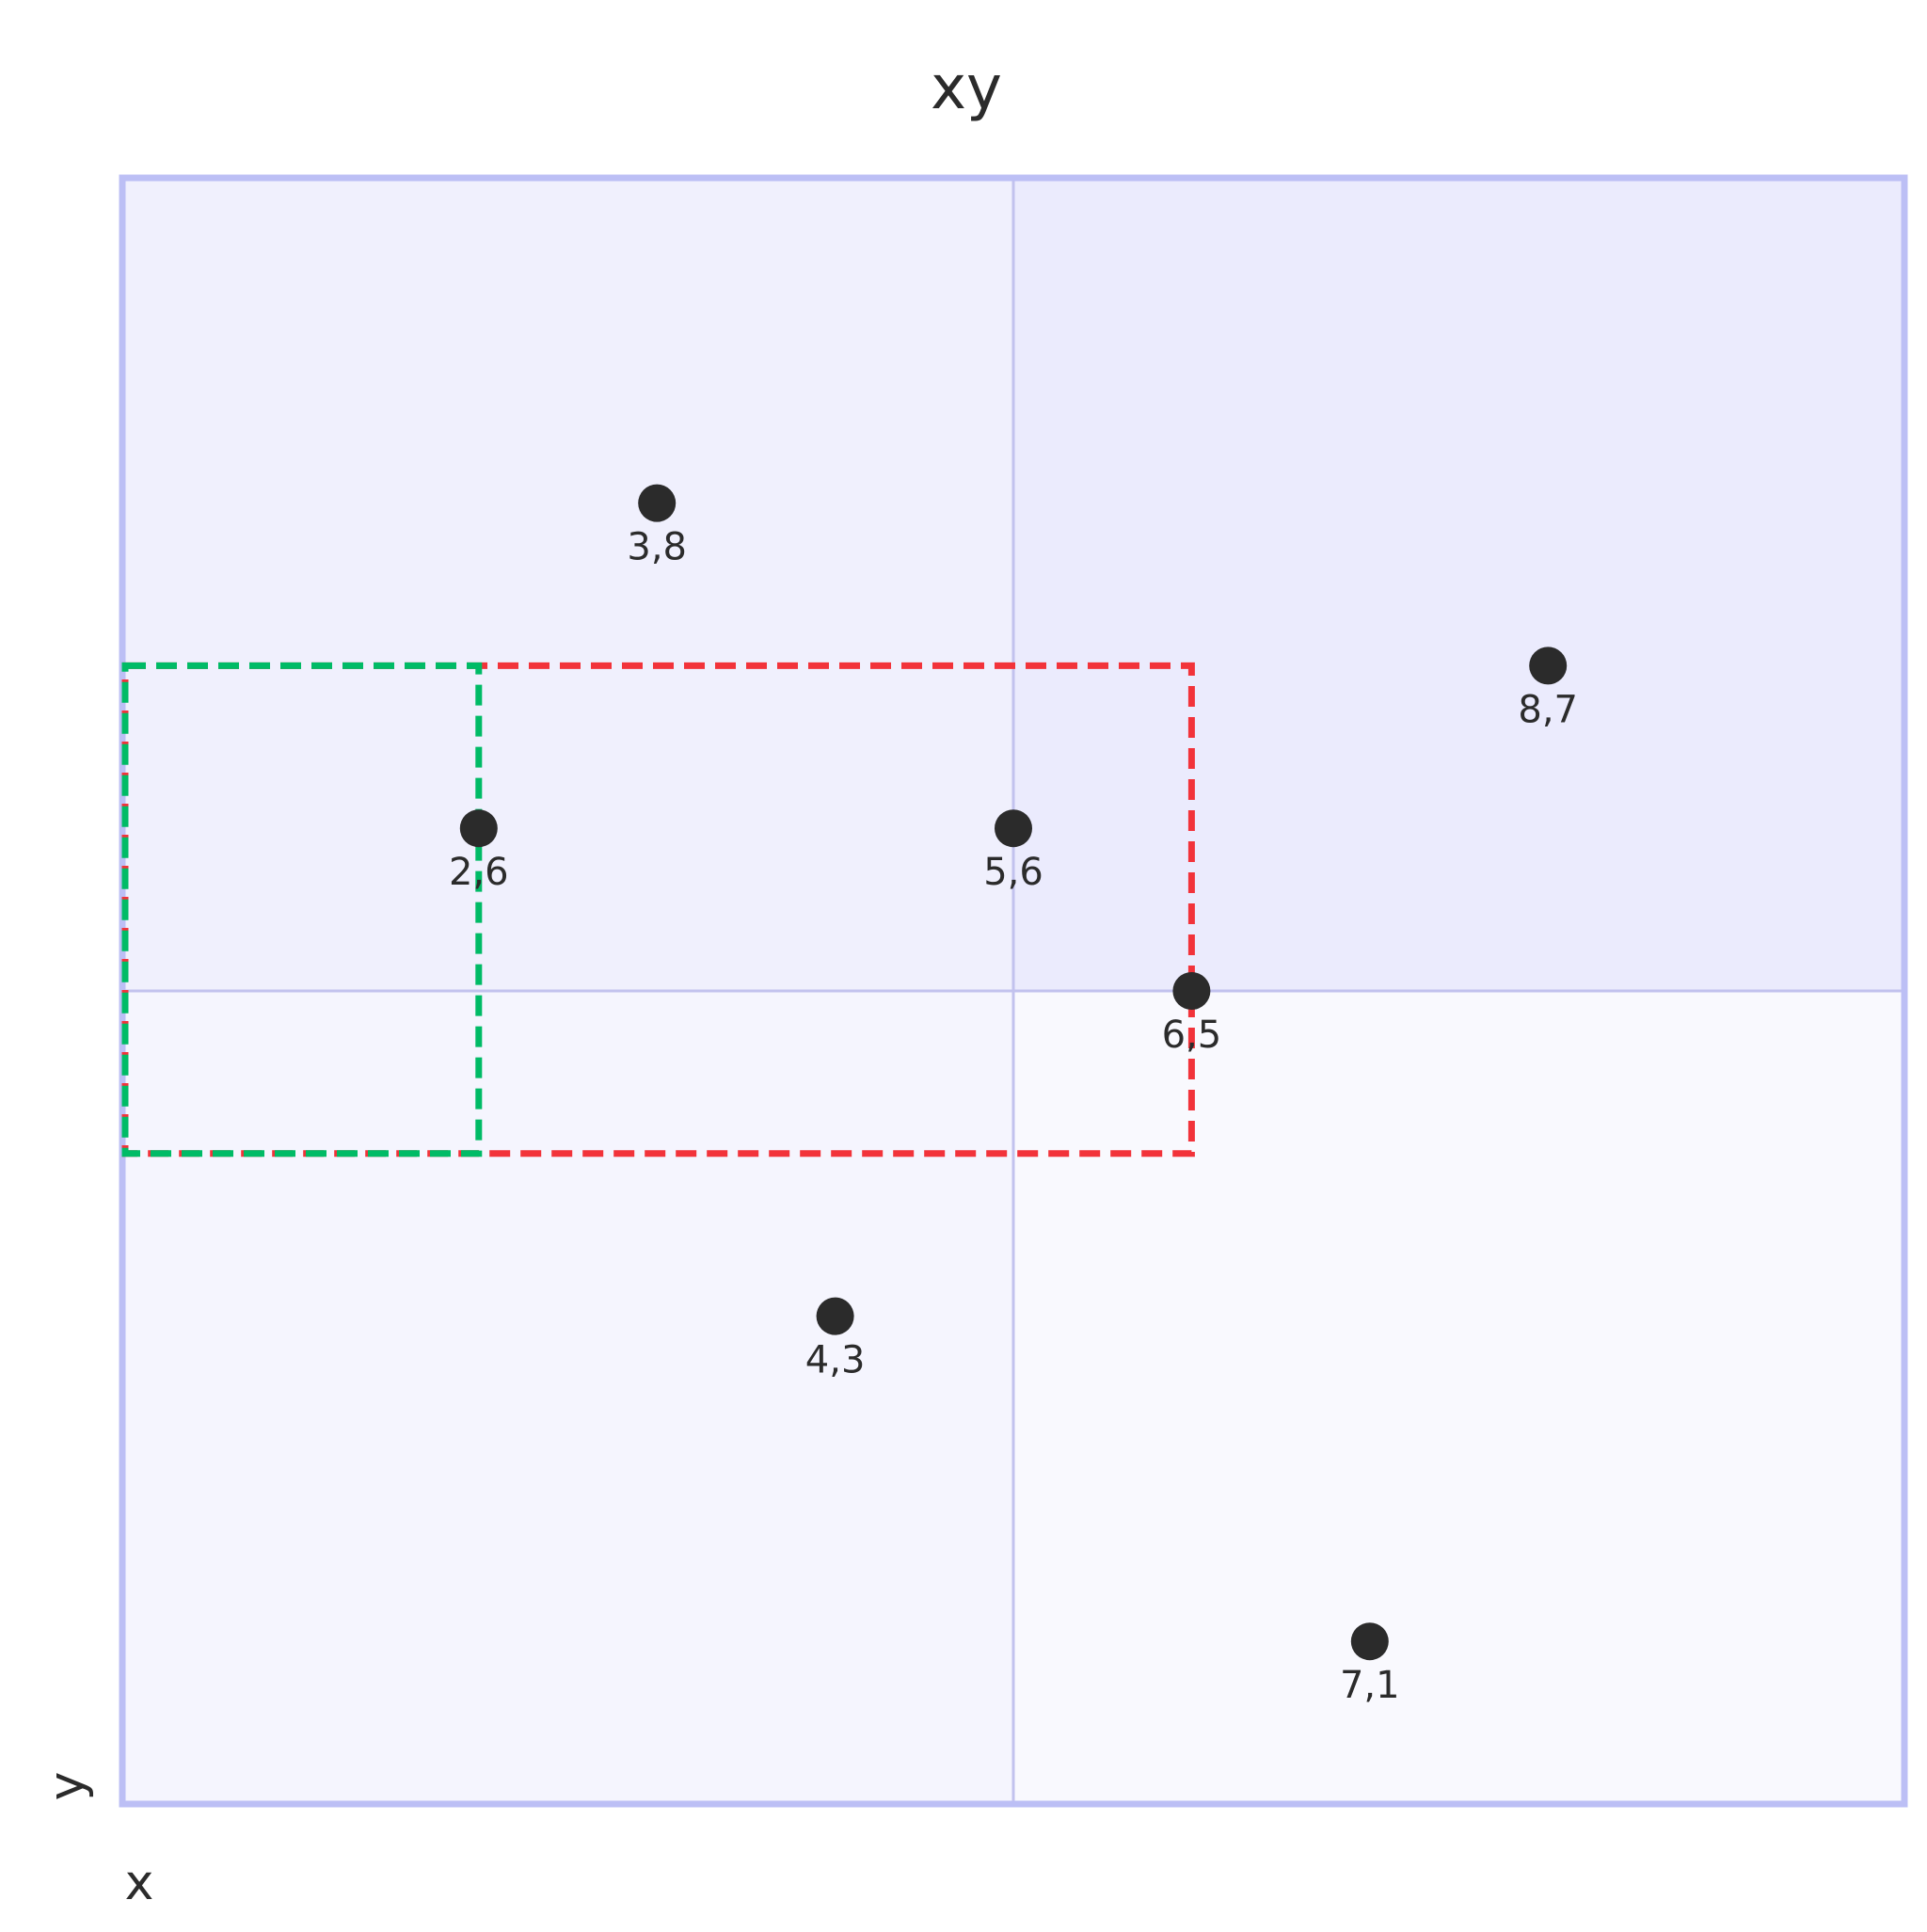 Image resolution: width=1927 pixels, height=1932 pixels. What do you see at coordinates (479, 872) in the screenshot?
I see `point-label: 2,6` at bounding box center [479, 872].